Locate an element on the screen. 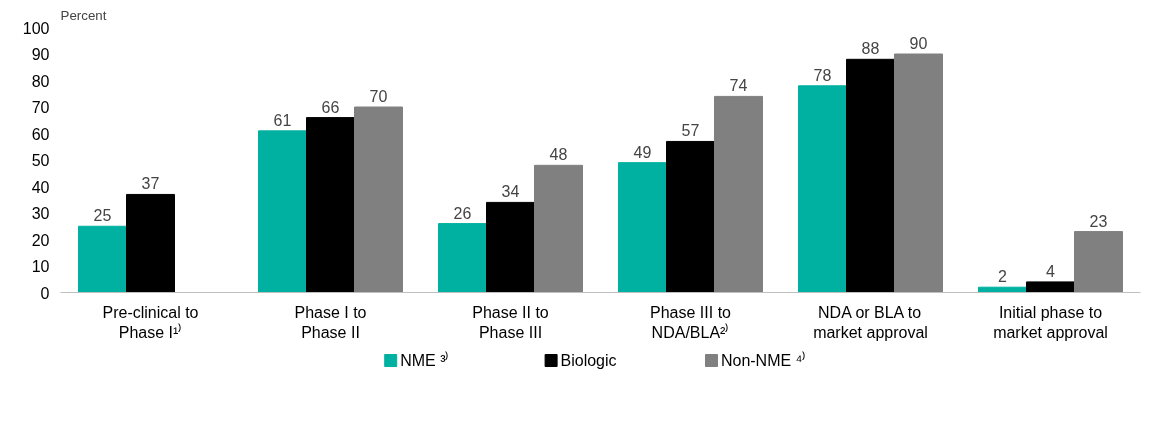 This screenshot has height=432, width=1171. data-label: 78 is located at coordinates (822, 75).